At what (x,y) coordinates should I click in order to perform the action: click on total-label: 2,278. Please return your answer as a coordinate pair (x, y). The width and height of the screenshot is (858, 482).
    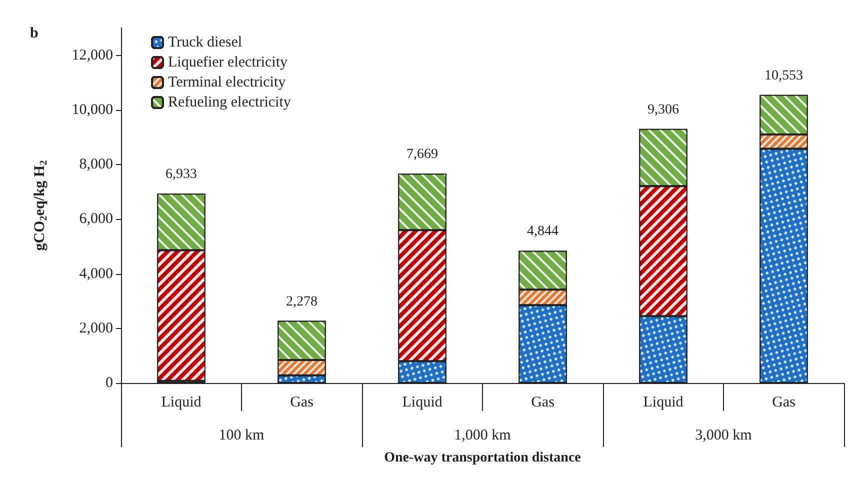
    Looking at the image, I should click on (302, 302).